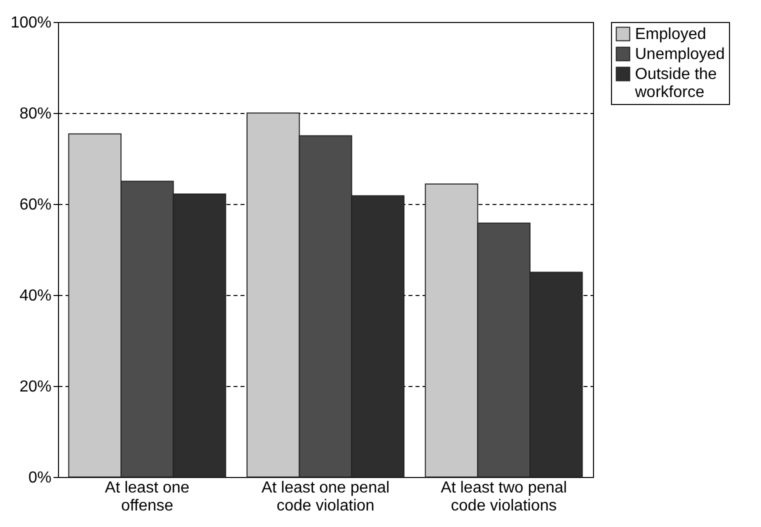  What do you see at coordinates (35, 114) in the screenshot?
I see `y-tick-label: 80%` at bounding box center [35, 114].